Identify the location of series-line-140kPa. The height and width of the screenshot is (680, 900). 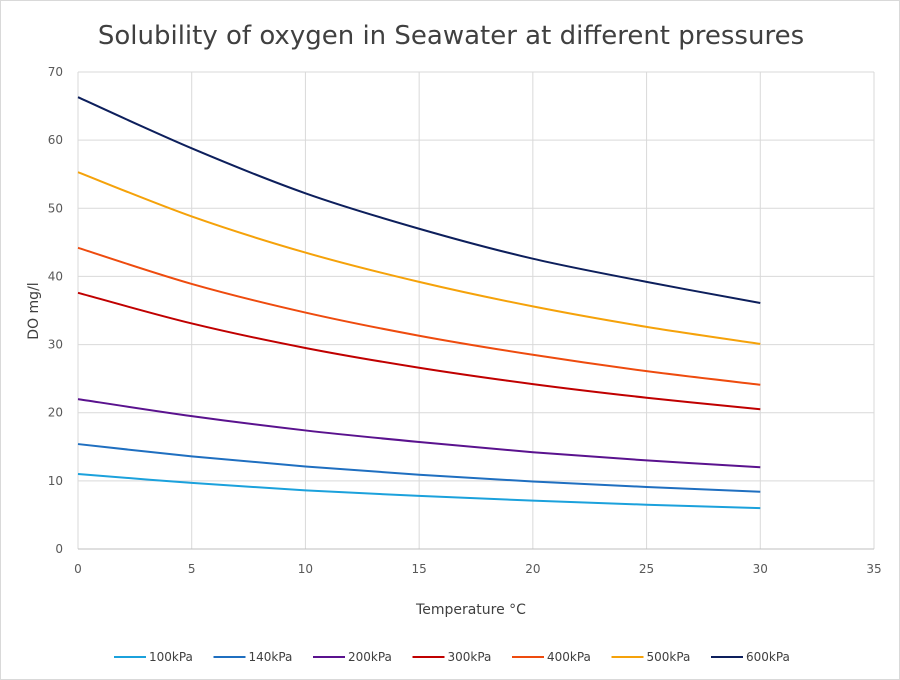
(419, 468).